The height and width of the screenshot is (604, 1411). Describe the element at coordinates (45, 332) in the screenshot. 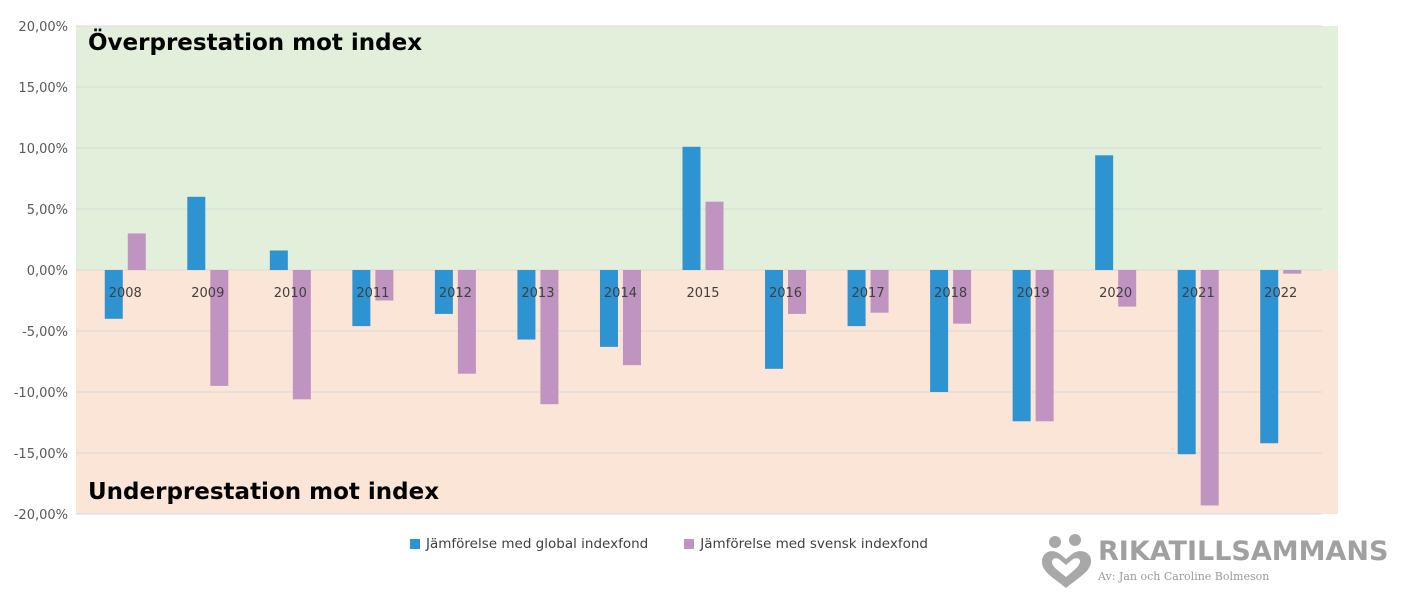

I see `y-tick-label: -5,00%` at that location.